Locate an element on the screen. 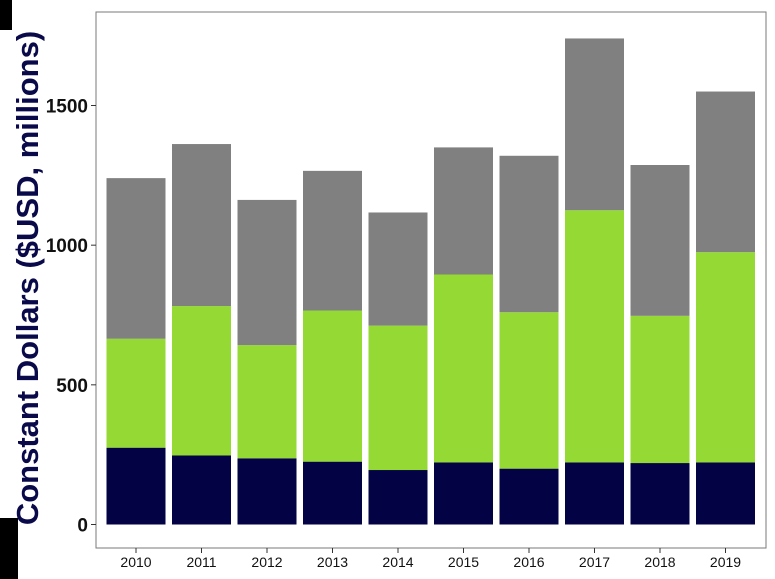  x-tick-label-2012: 2012 is located at coordinates (266, 562).